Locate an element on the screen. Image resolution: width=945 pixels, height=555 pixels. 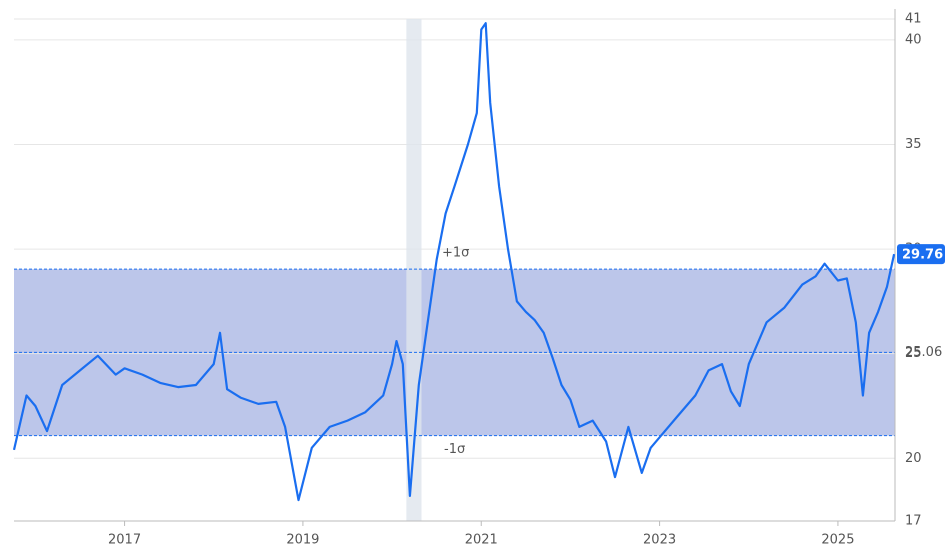
x-tick-label: 2019 is located at coordinates (302, 540).